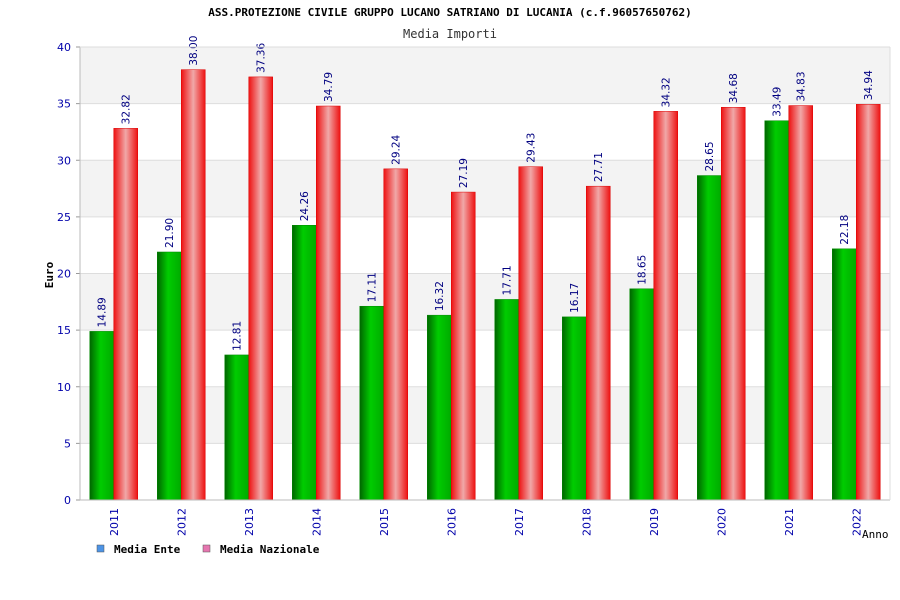 This screenshot has height=600, width=900. Describe the element at coordinates (397, 149) in the screenshot. I see `data-label: 29.24` at that location.